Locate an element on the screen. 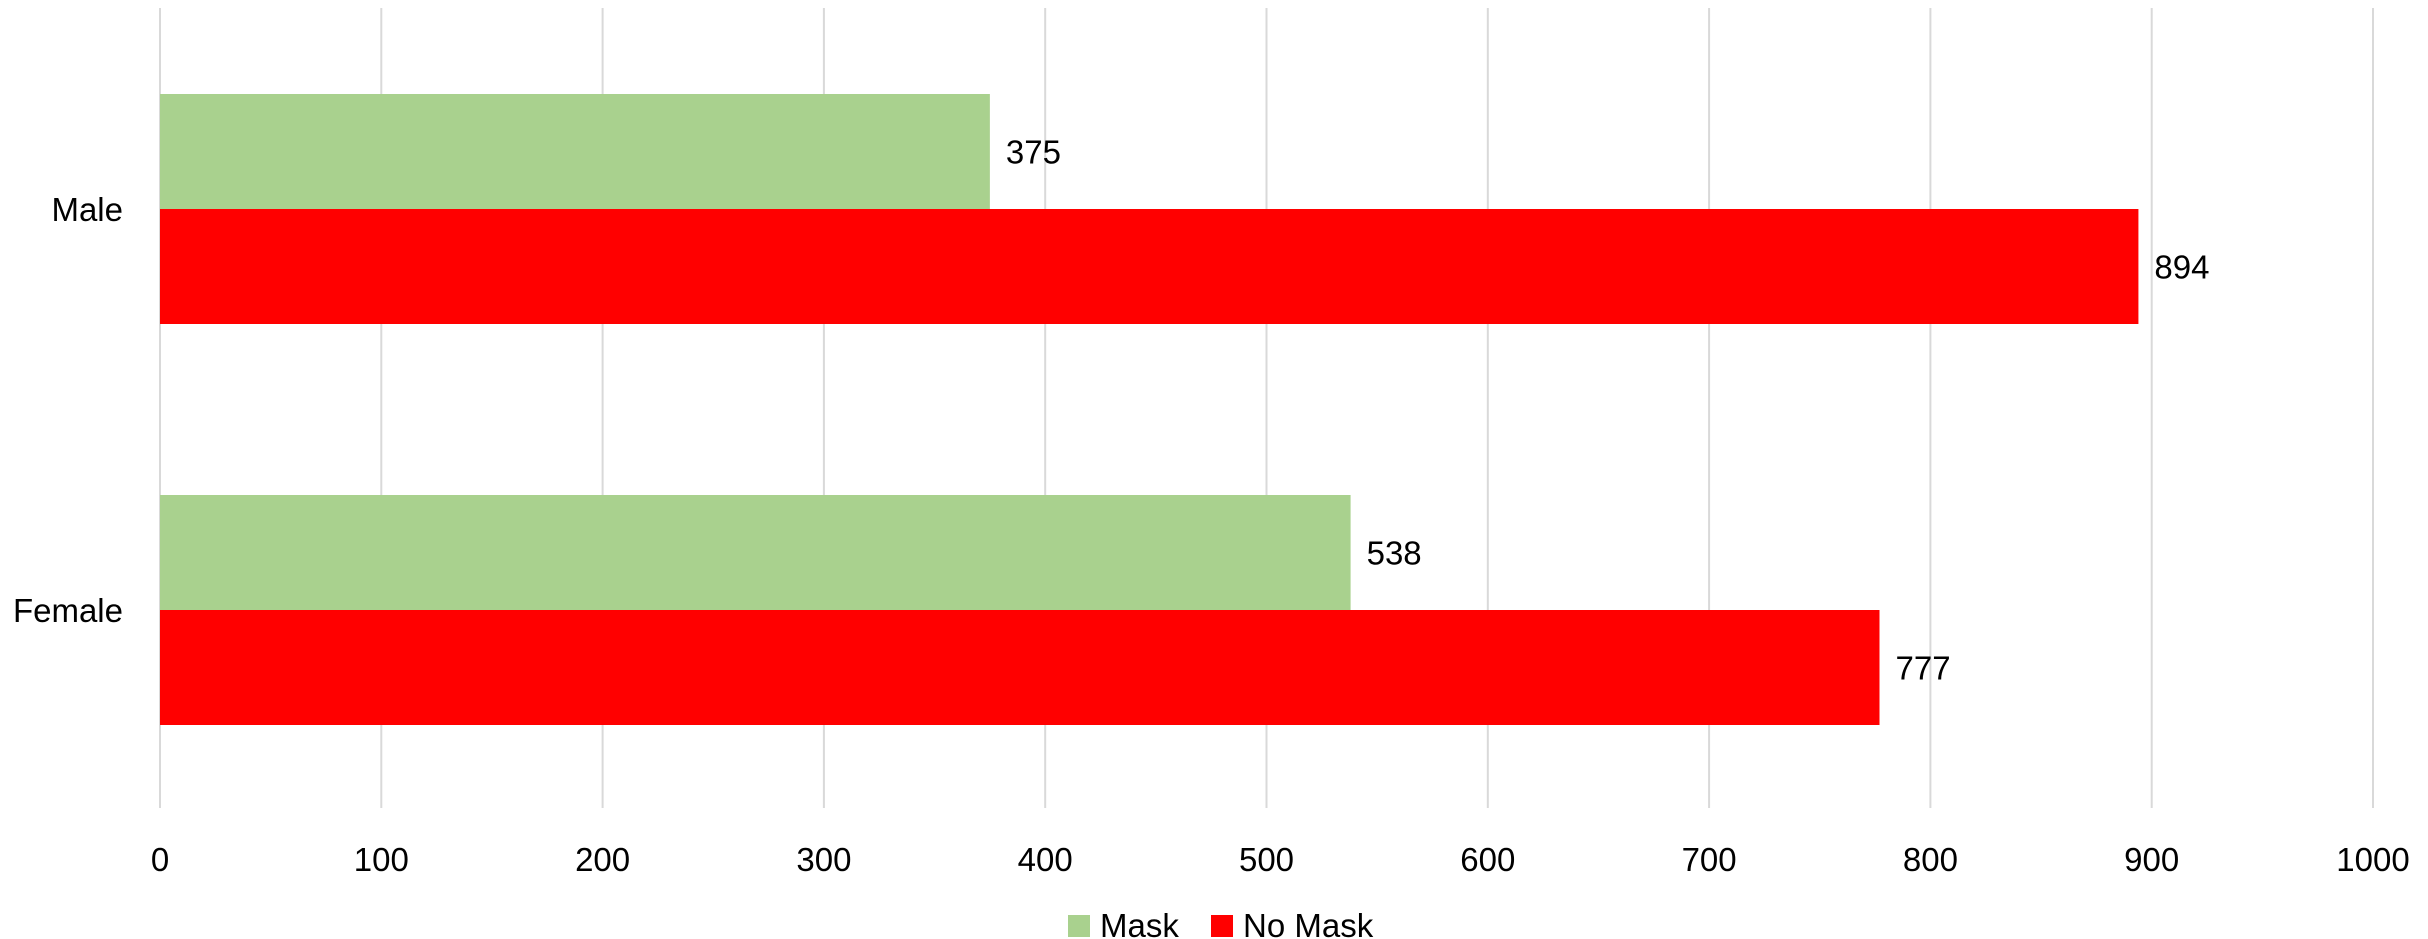 This screenshot has height=939, width=2428. legend-label-mask: Mask is located at coordinates (1139, 923).